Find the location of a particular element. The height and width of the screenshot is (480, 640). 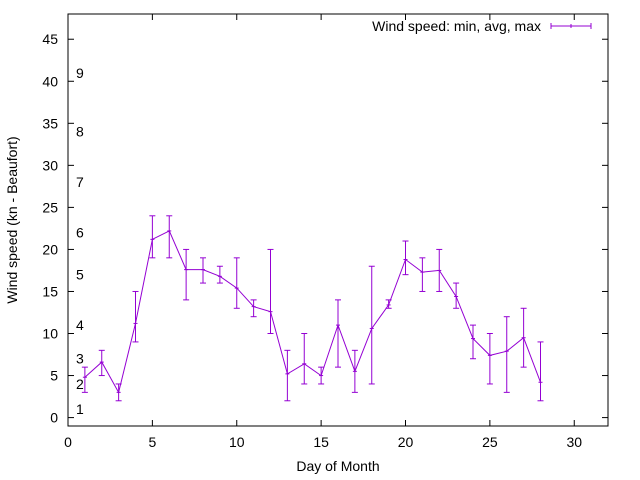

x-tick-label: 20 is located at coordinates (406, 442).